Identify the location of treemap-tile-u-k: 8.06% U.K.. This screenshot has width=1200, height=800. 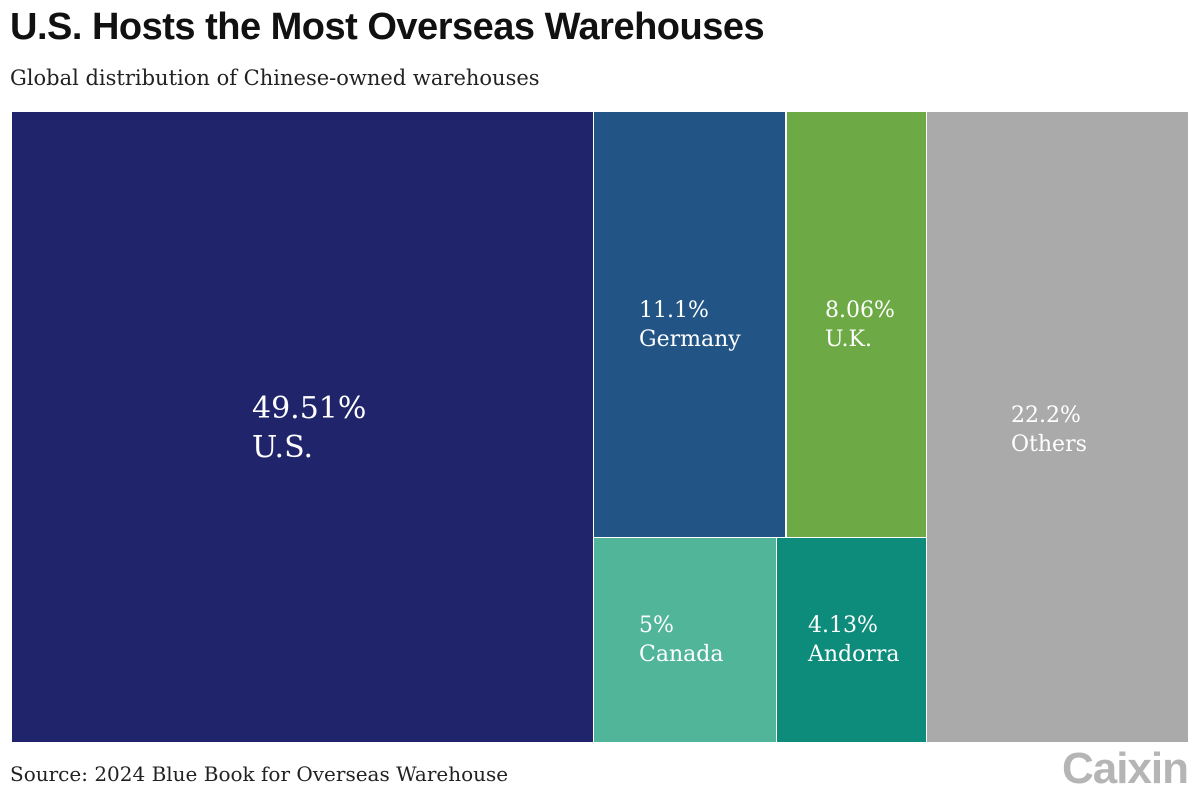
(856, 324).